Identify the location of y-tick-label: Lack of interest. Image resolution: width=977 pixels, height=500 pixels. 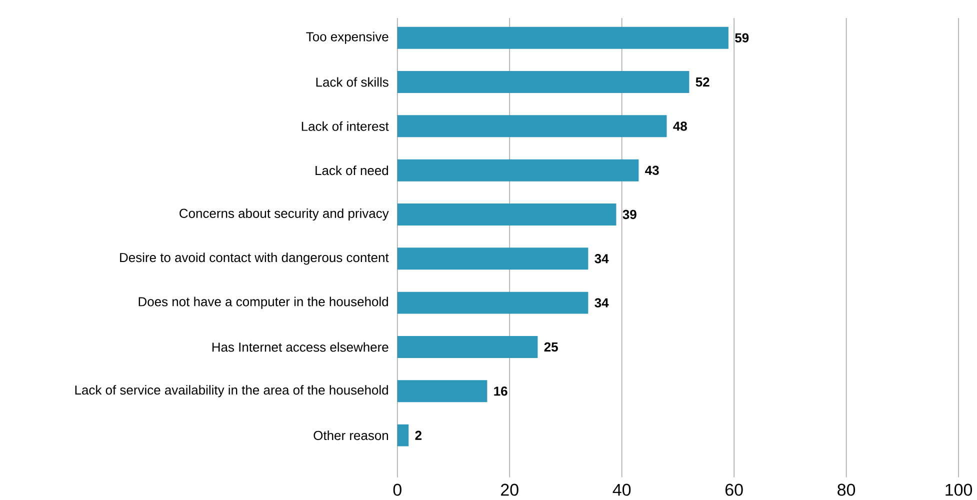
(345, 126).